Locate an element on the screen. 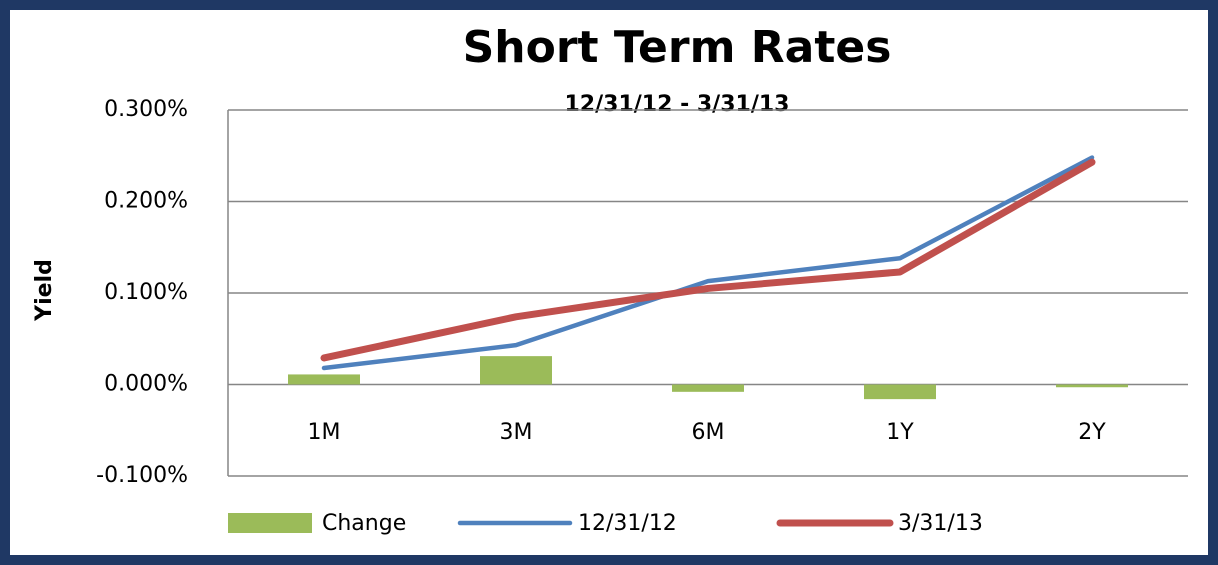 This screenshot has height=565, width=1218. y-tick-label: -0.100% is located at coordinates (142, 475).